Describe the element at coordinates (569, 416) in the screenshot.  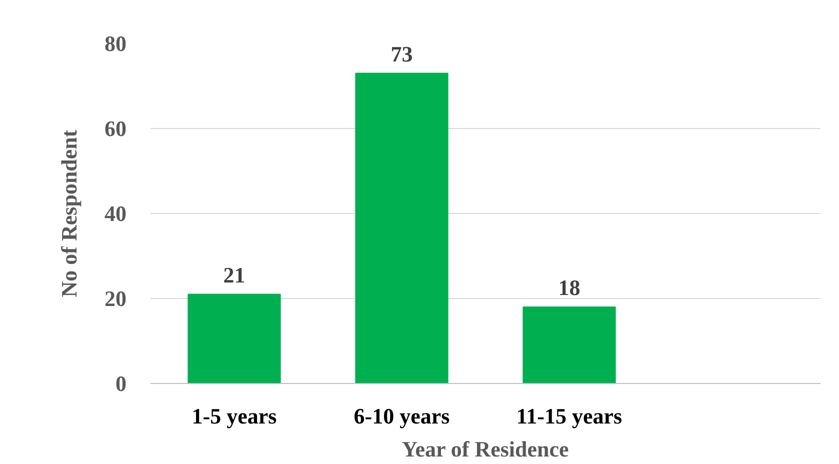
I see `x-tick-label: 11-15 years` at that location.